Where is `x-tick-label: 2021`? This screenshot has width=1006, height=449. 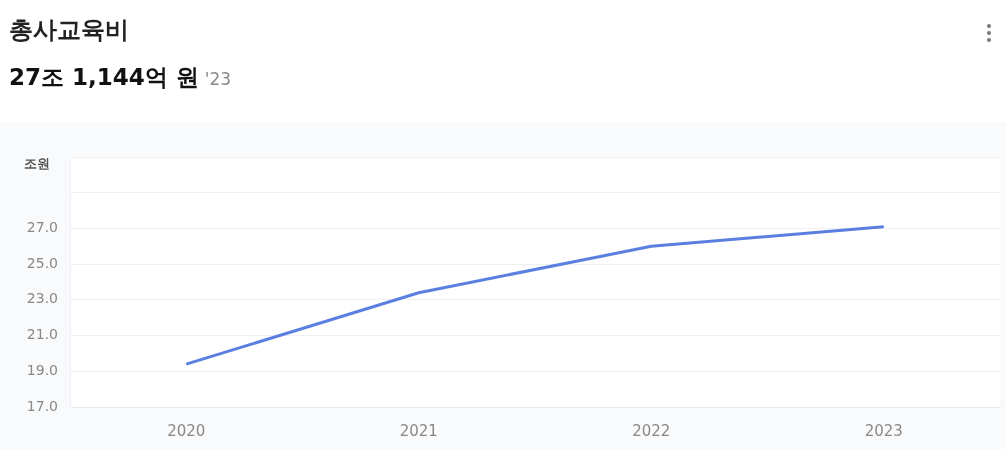 x-tick-label: 2021 is located at coordinates (418, 430).